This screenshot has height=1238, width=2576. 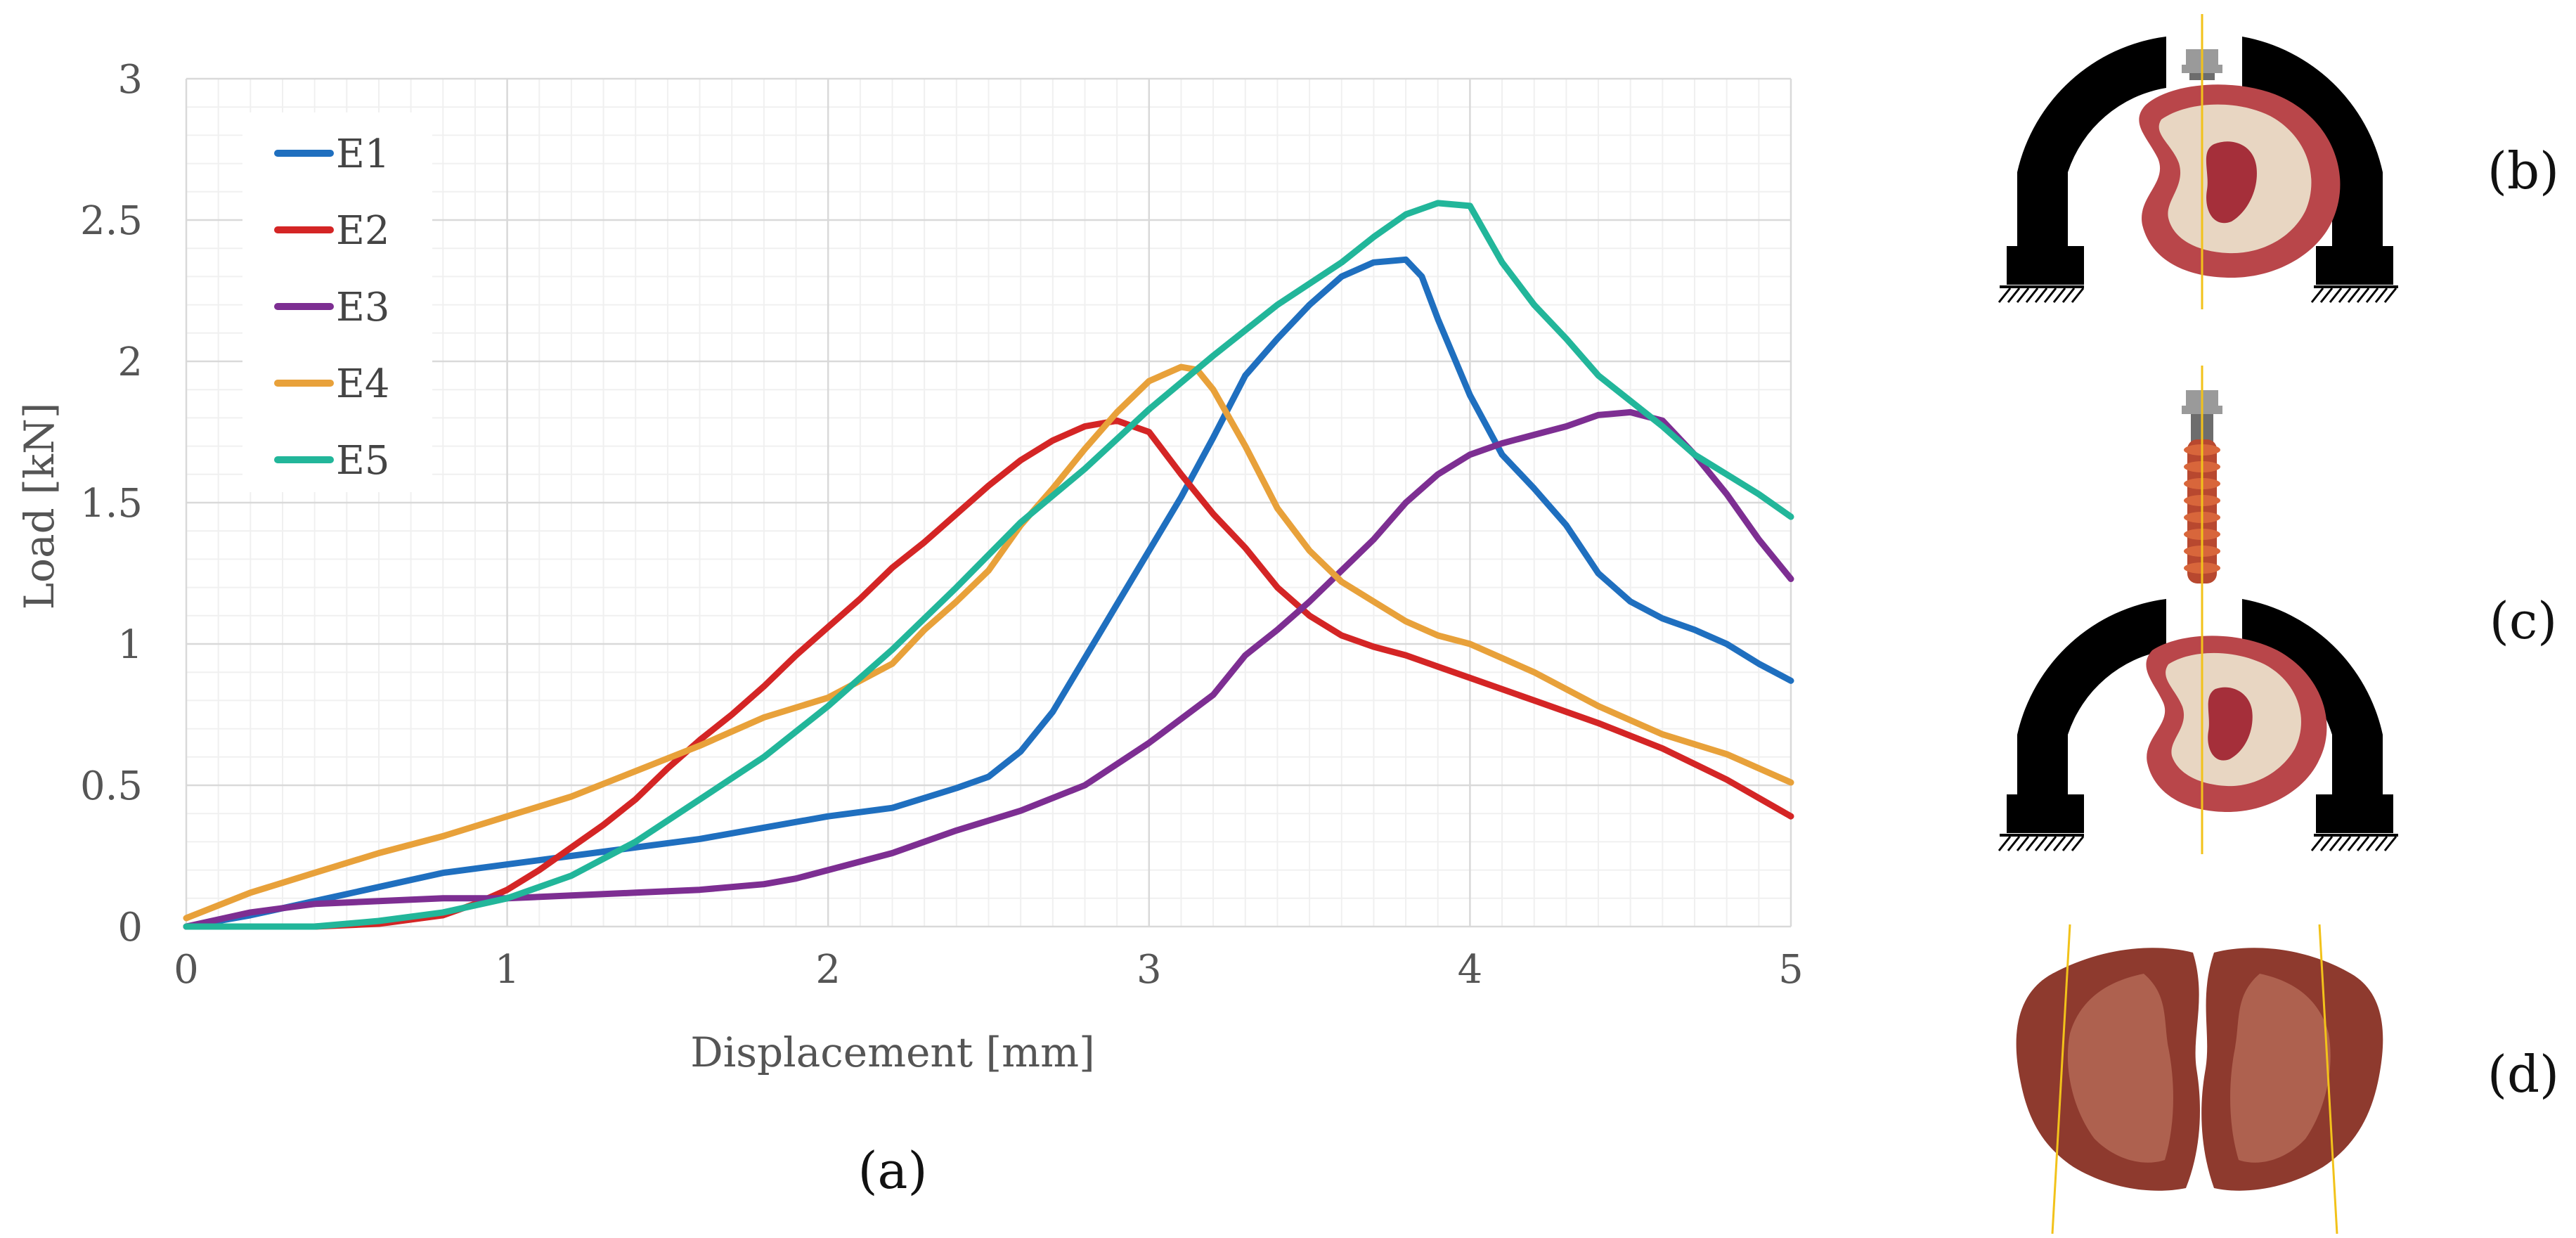 What do you see at coordinates (130, 927) in the screenshot?
I see `y-tick-label: 0` at bounding box center [130, 927].